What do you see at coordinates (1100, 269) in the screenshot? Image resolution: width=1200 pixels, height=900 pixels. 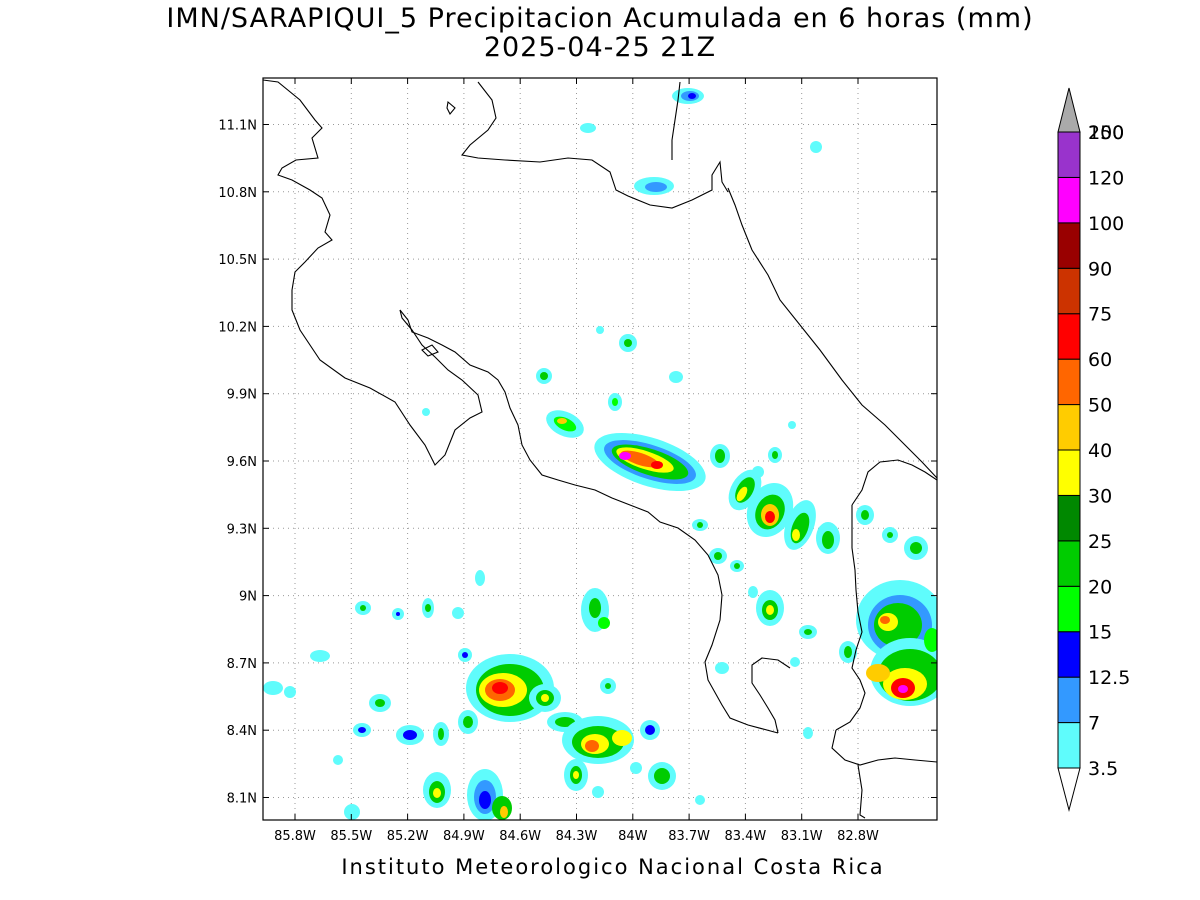 I see `colorbar-label: 90` at bounding box center [1100, 269].